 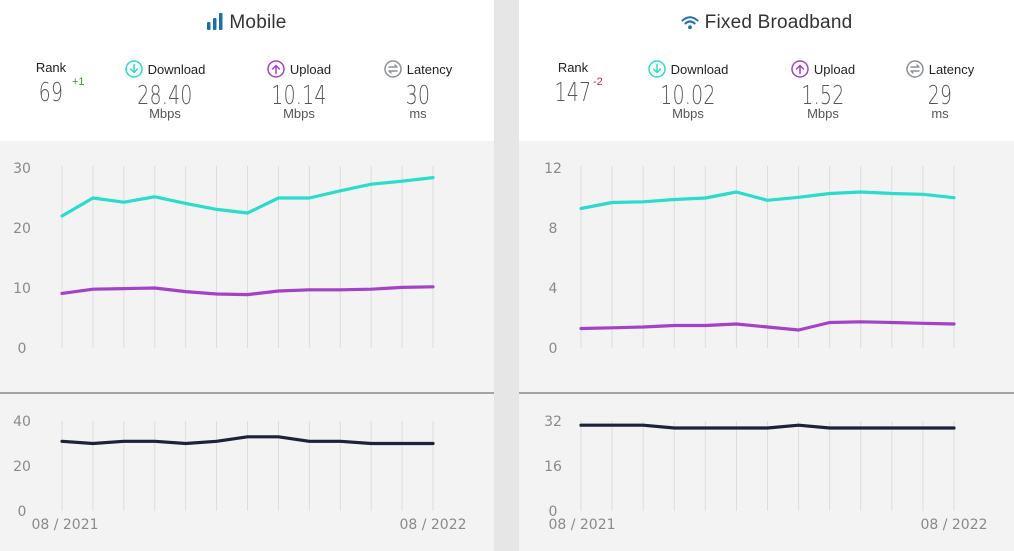 I want to click on fixed-latency-stat: Latency 29 ms, so click(x=940, y=90).